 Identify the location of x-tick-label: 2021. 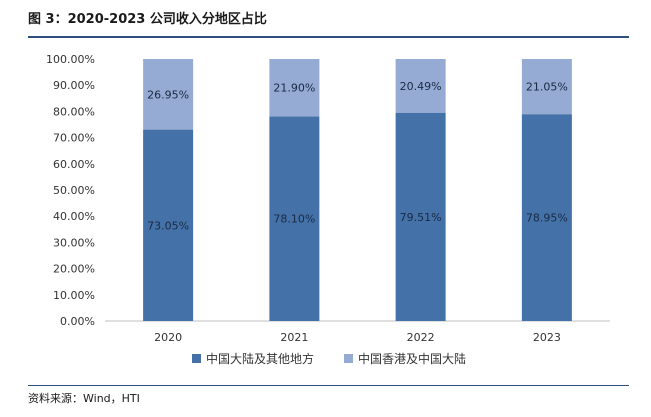
(294, 337).